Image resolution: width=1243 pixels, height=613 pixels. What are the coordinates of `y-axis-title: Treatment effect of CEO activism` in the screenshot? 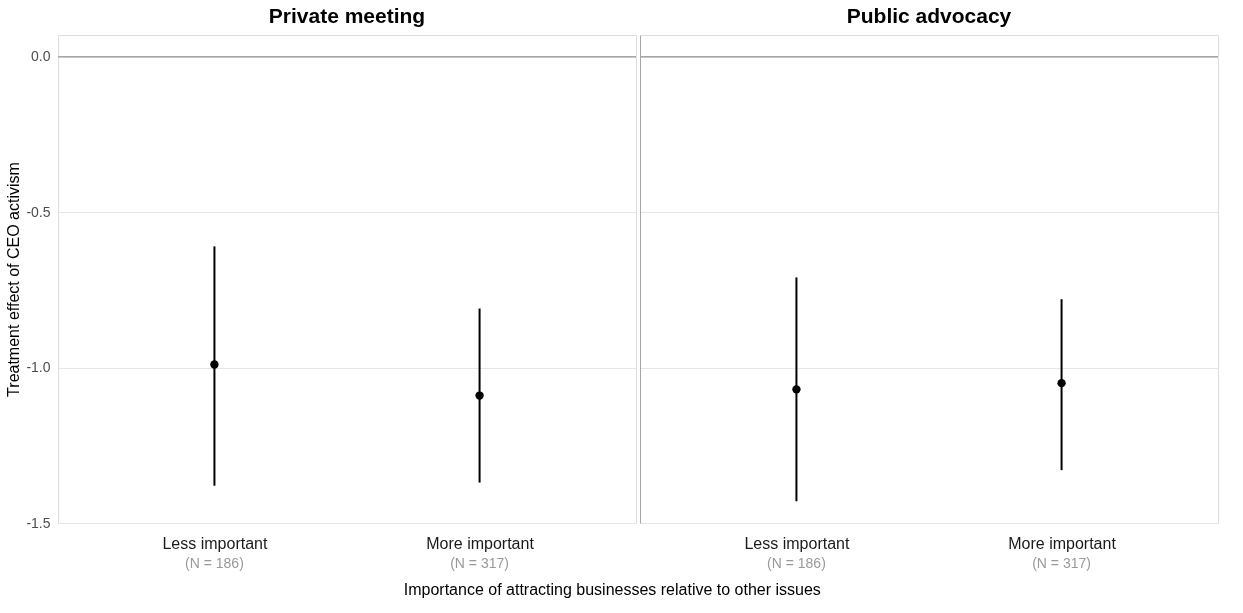 It's located at (14, 279).